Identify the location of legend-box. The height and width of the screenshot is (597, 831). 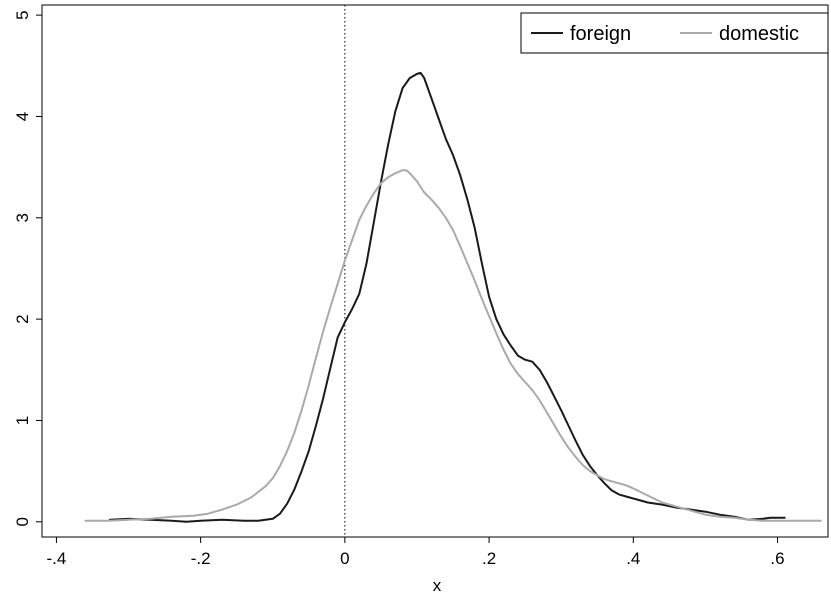
(674, 33).